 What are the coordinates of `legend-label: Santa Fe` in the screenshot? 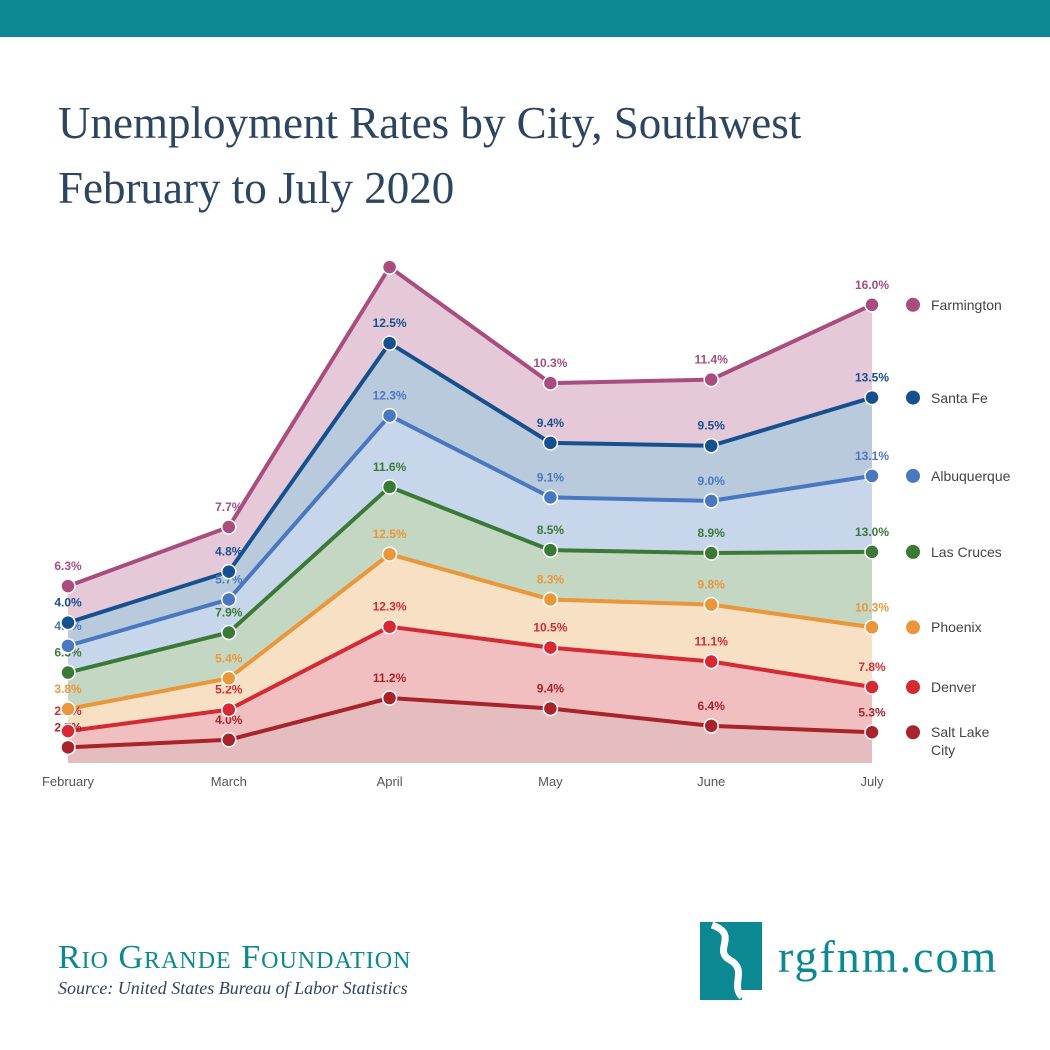 It's located at (959, 397).